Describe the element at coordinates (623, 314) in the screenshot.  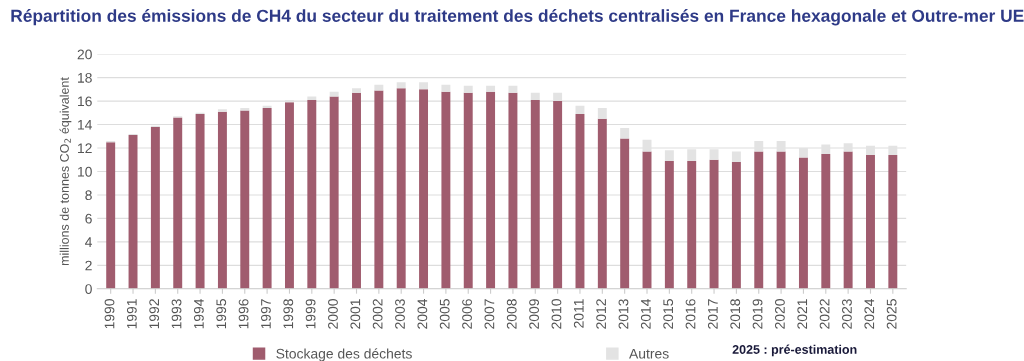
I see `x-tick-label: 2013` at that location.